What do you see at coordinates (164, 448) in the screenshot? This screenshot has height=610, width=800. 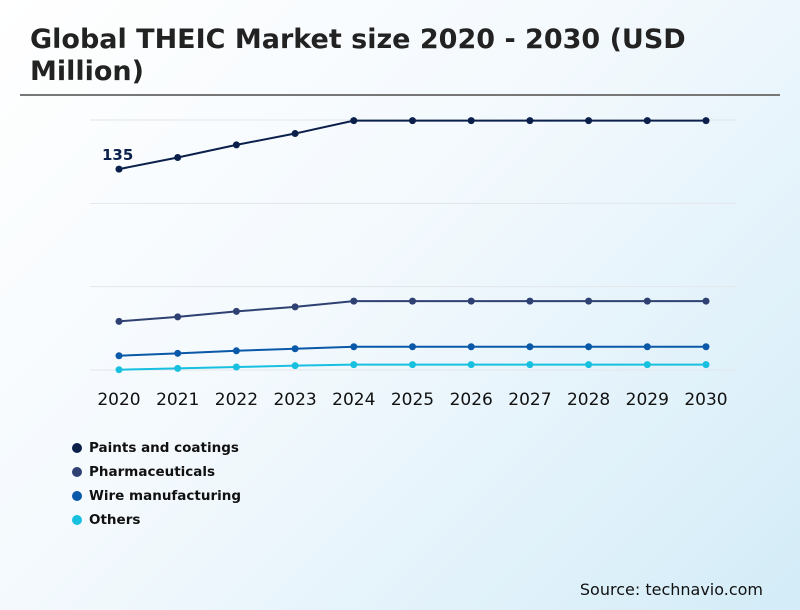 I see `legend-label: Paints and coatings` at bounding box center [164, 448].